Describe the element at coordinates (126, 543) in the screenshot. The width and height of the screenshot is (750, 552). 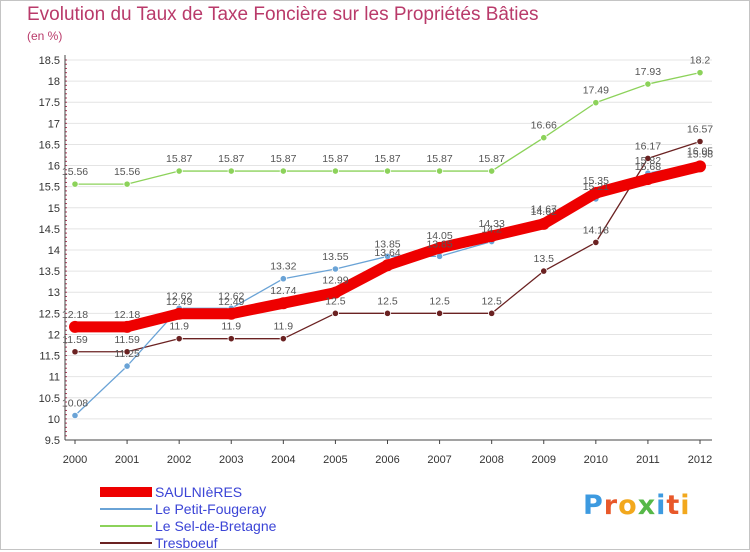
I see `legend-swatch-tresboeuf` at that location.